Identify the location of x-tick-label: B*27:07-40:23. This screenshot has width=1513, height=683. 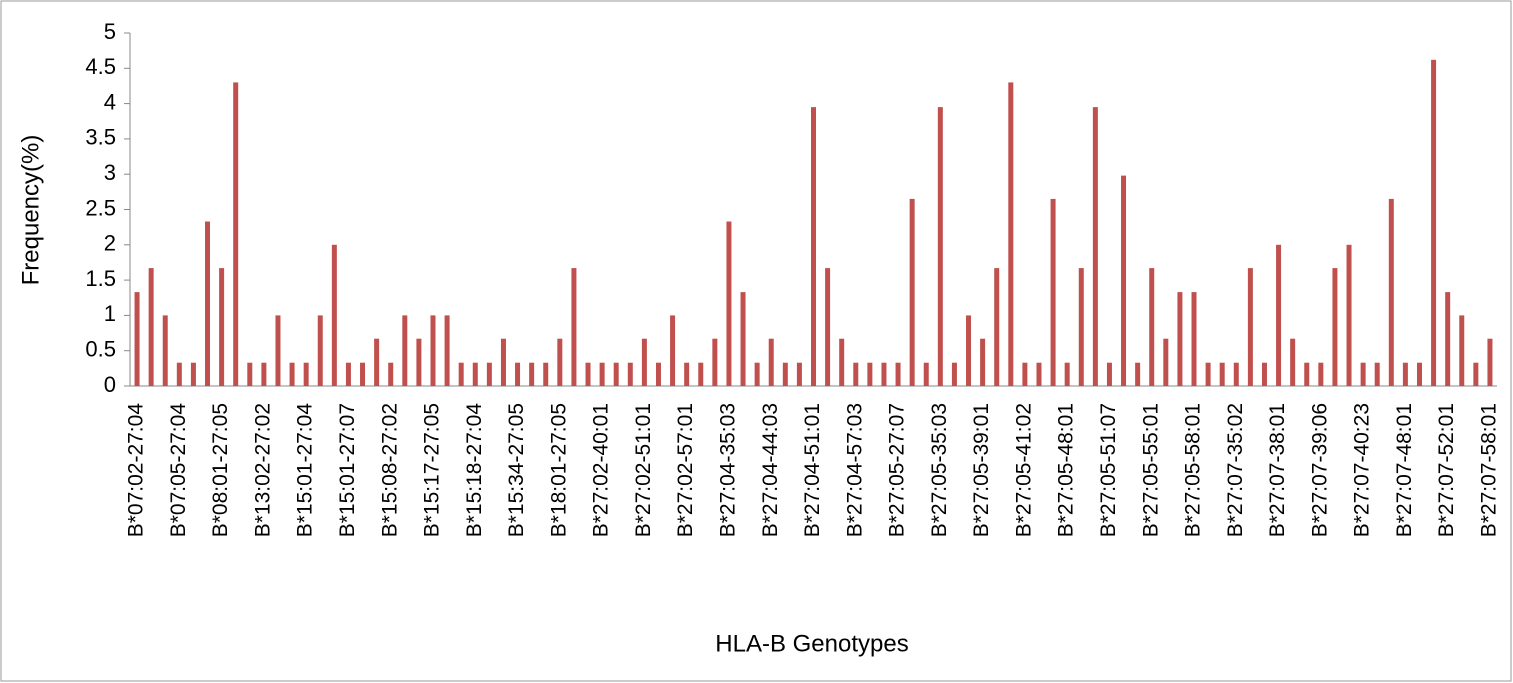
(1362, 470).